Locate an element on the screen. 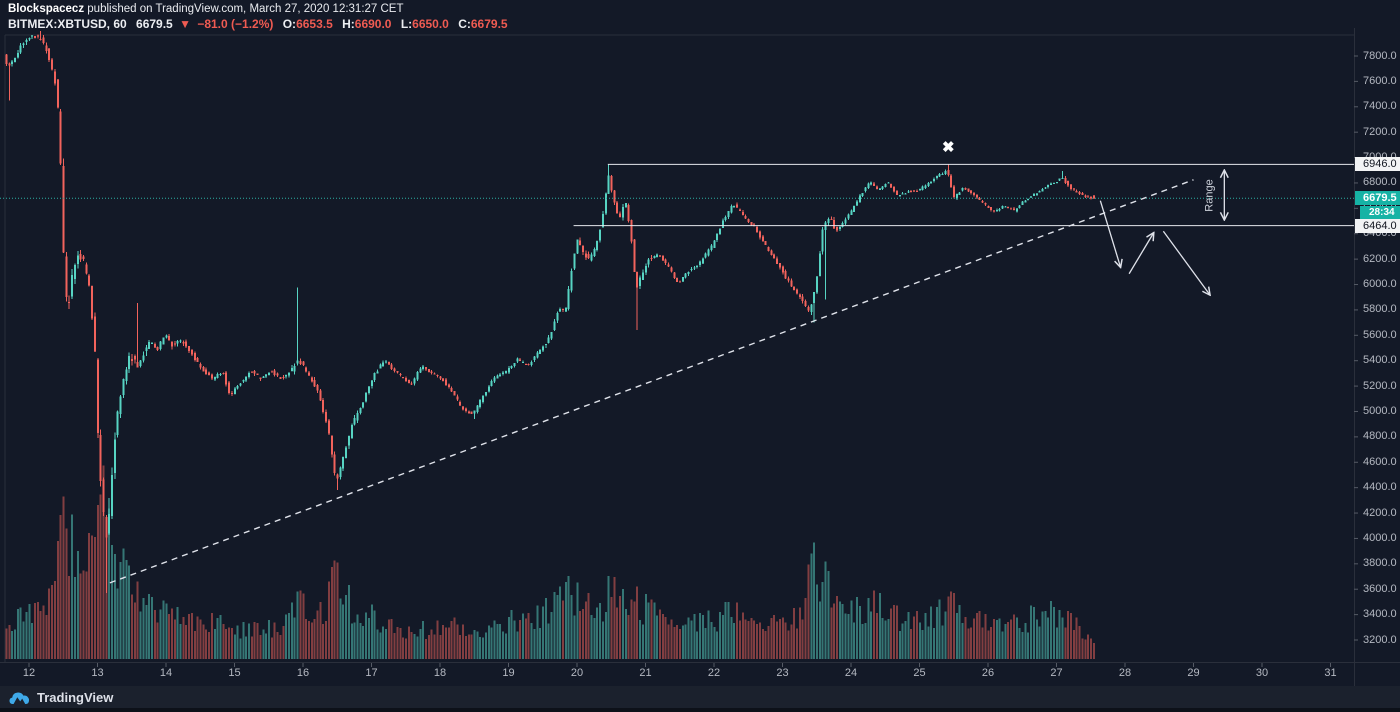 This screenshot has height=712, width=1400. price-tick-label: 3400.0 is located at coordinates (1380, 614).